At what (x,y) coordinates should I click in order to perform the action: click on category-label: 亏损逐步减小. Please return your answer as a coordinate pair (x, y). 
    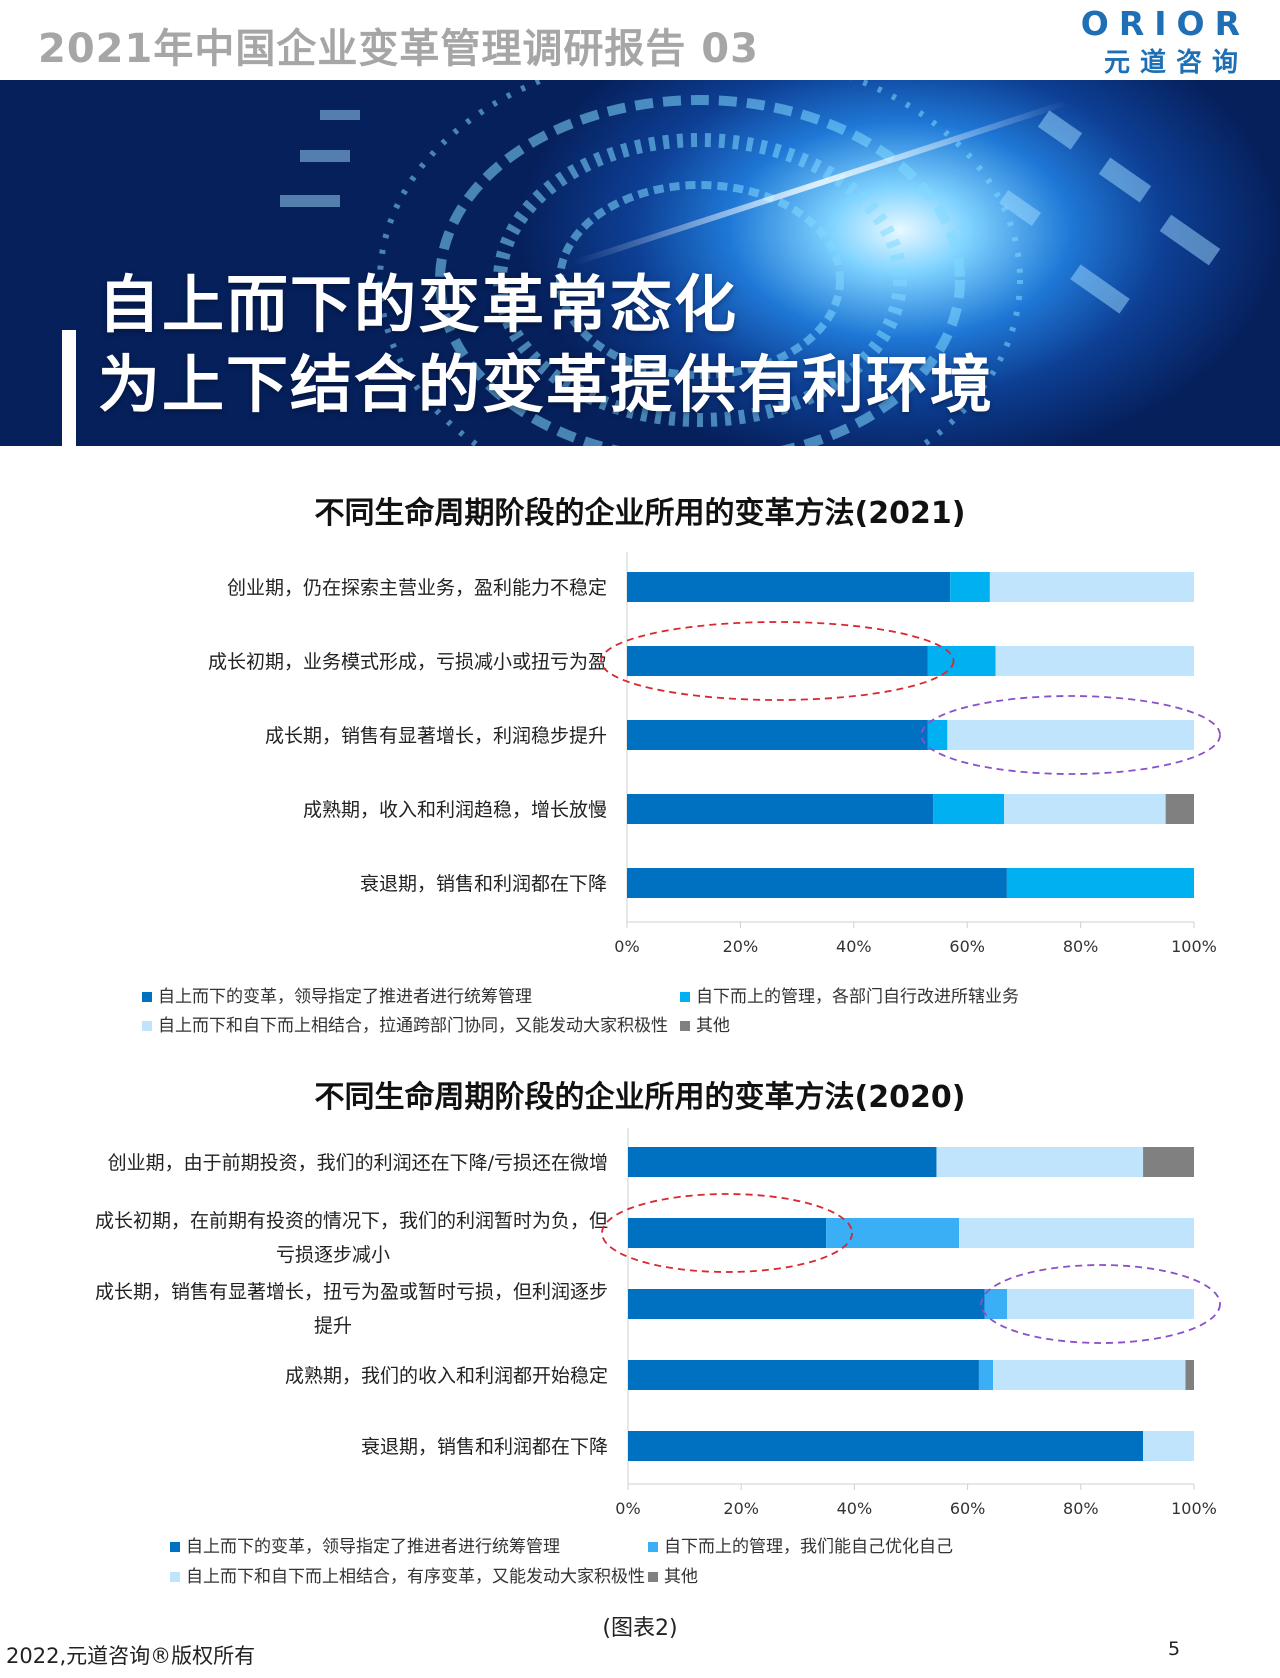
    Looking at the image, I should click on (333, 1255).